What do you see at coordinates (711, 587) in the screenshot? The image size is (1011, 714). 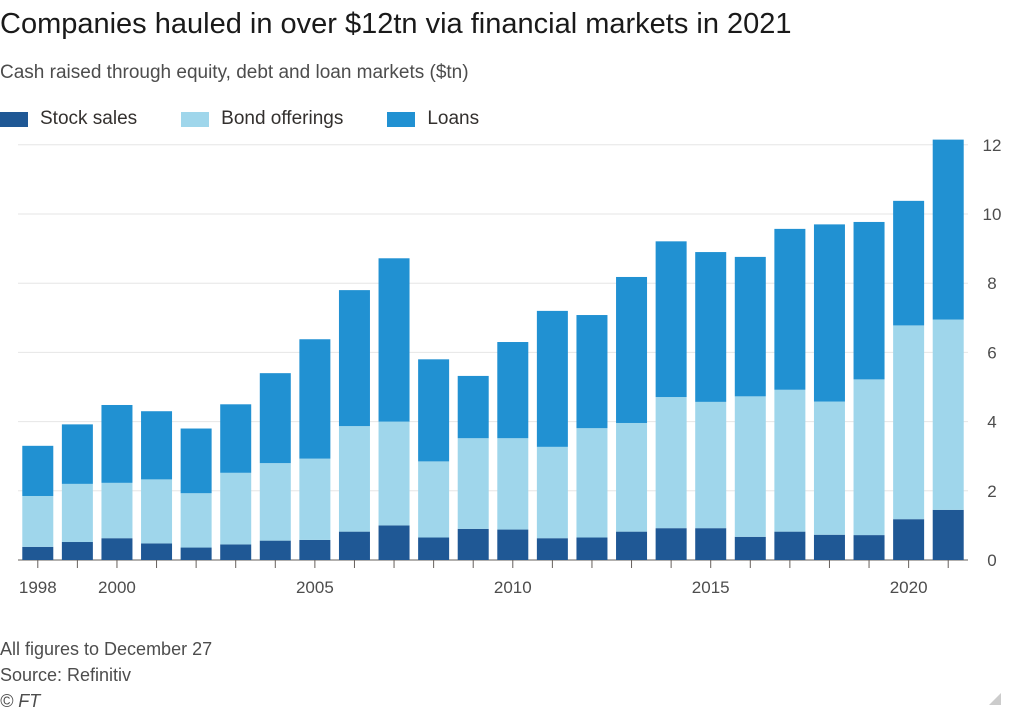 I see `x-tick-label-2015: 2015` at bounding box center [711, 587].